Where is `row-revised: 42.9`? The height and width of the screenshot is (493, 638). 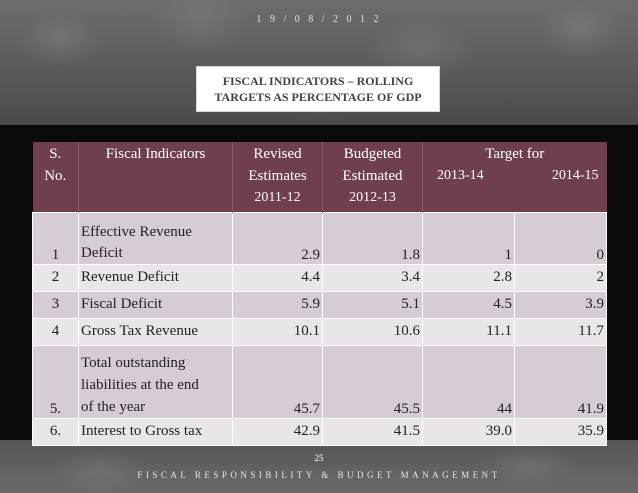
row-revised: 42.9 is located at coordinates (277, 431).